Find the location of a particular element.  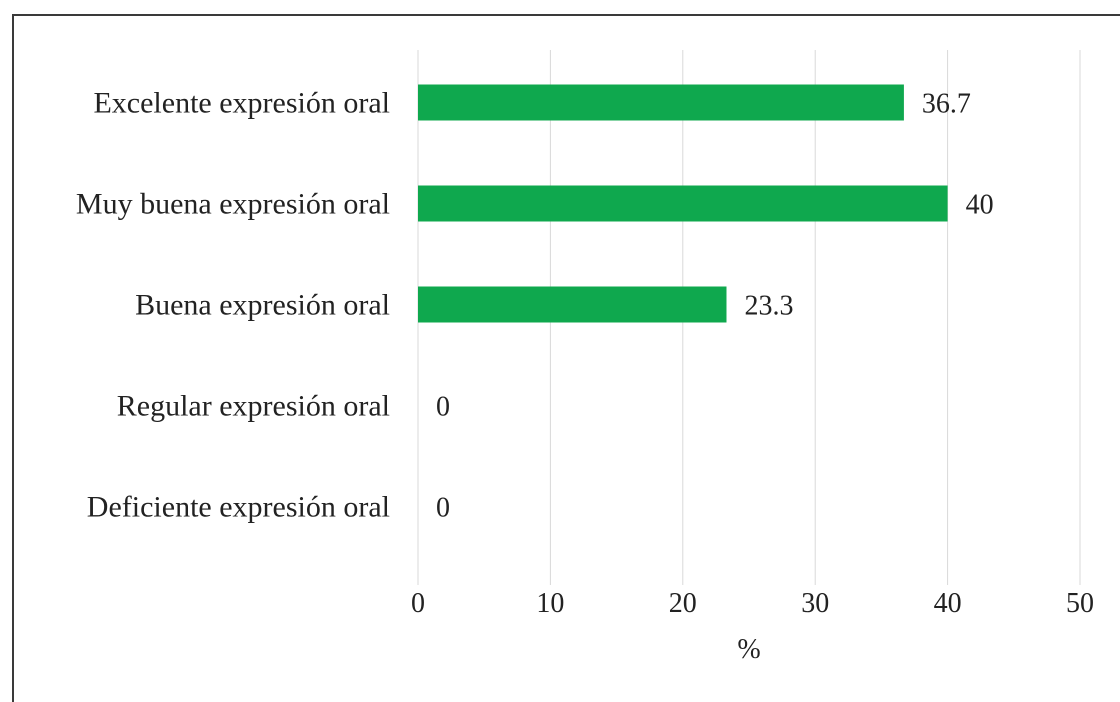

category-label: Buena expresión oral is located at coordinates (262, 305).